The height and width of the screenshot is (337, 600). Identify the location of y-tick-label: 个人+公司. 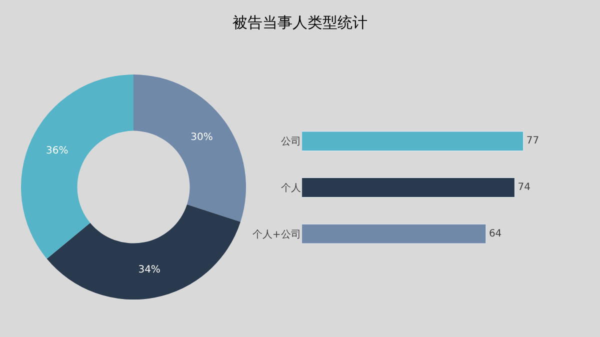
(276, 234).